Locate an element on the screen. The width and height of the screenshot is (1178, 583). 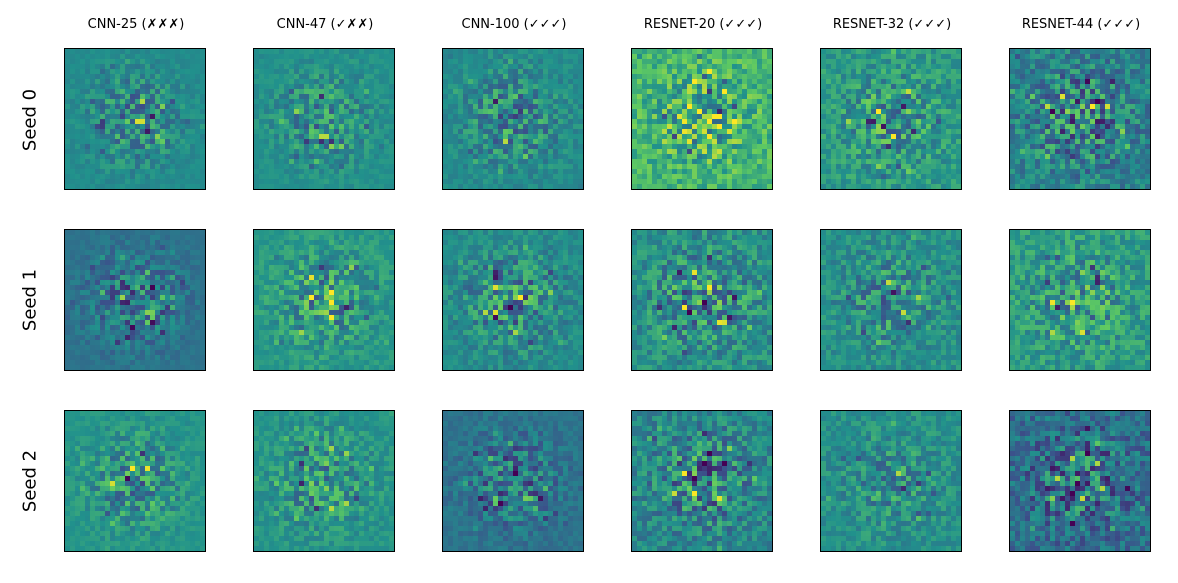
column-title-cnn-100: CNN-100 (✓✓✓) is located at coordinates (514, 24).